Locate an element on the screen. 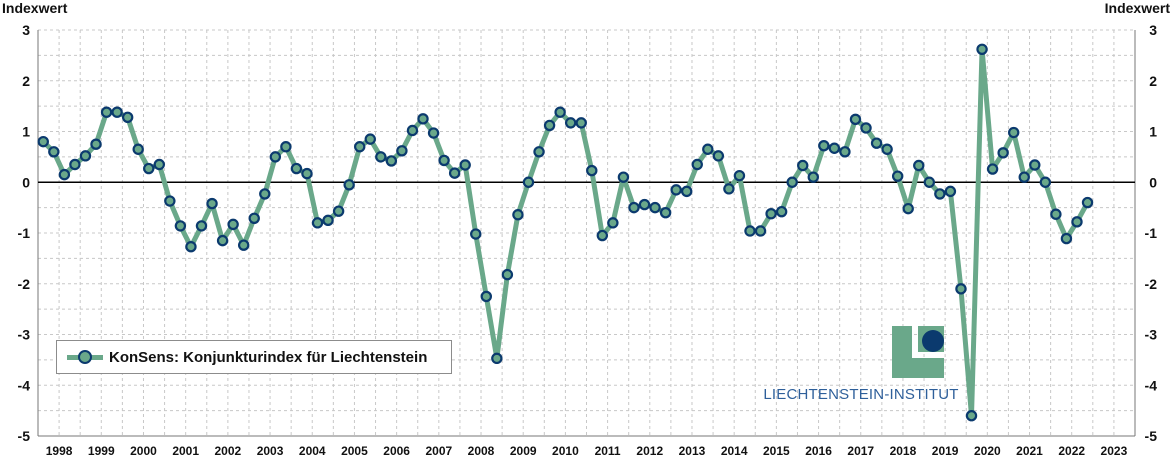  y-tick-label-right: -5 is located at coordinates (1151, 436).